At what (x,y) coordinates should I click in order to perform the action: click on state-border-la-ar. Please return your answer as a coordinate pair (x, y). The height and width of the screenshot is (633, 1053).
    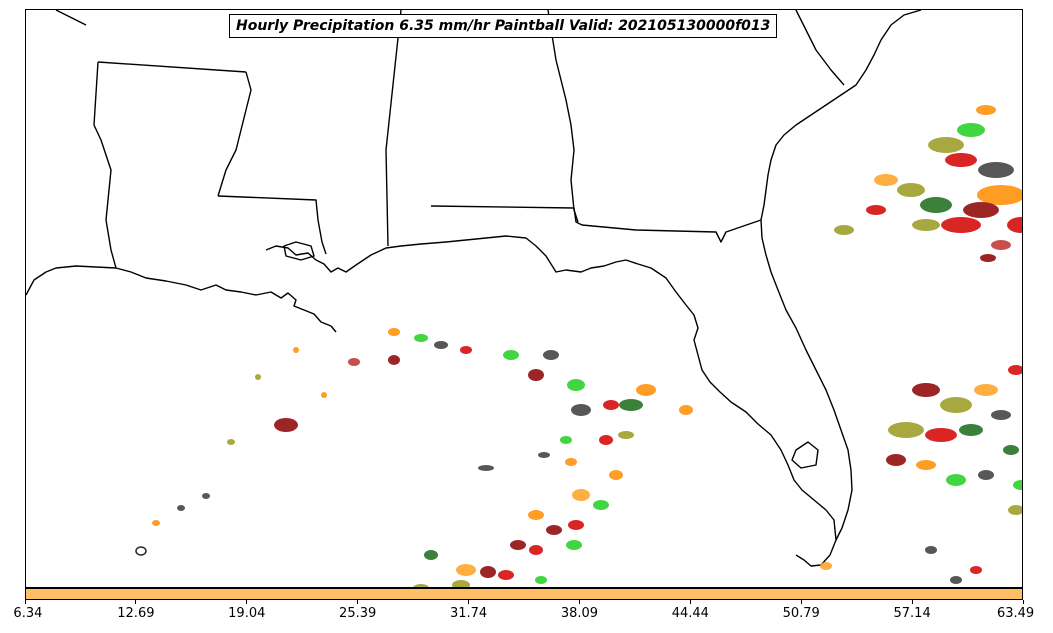
    Looking at the image, I should click on (172, 67).